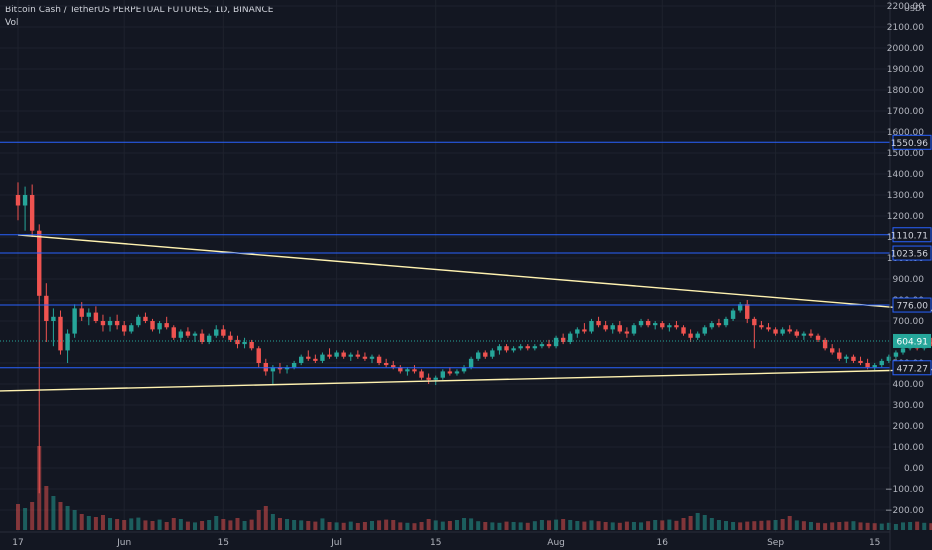 The image size is (932, 550). I want to click on price-tick-label: 1800.00, so click(905, 91).